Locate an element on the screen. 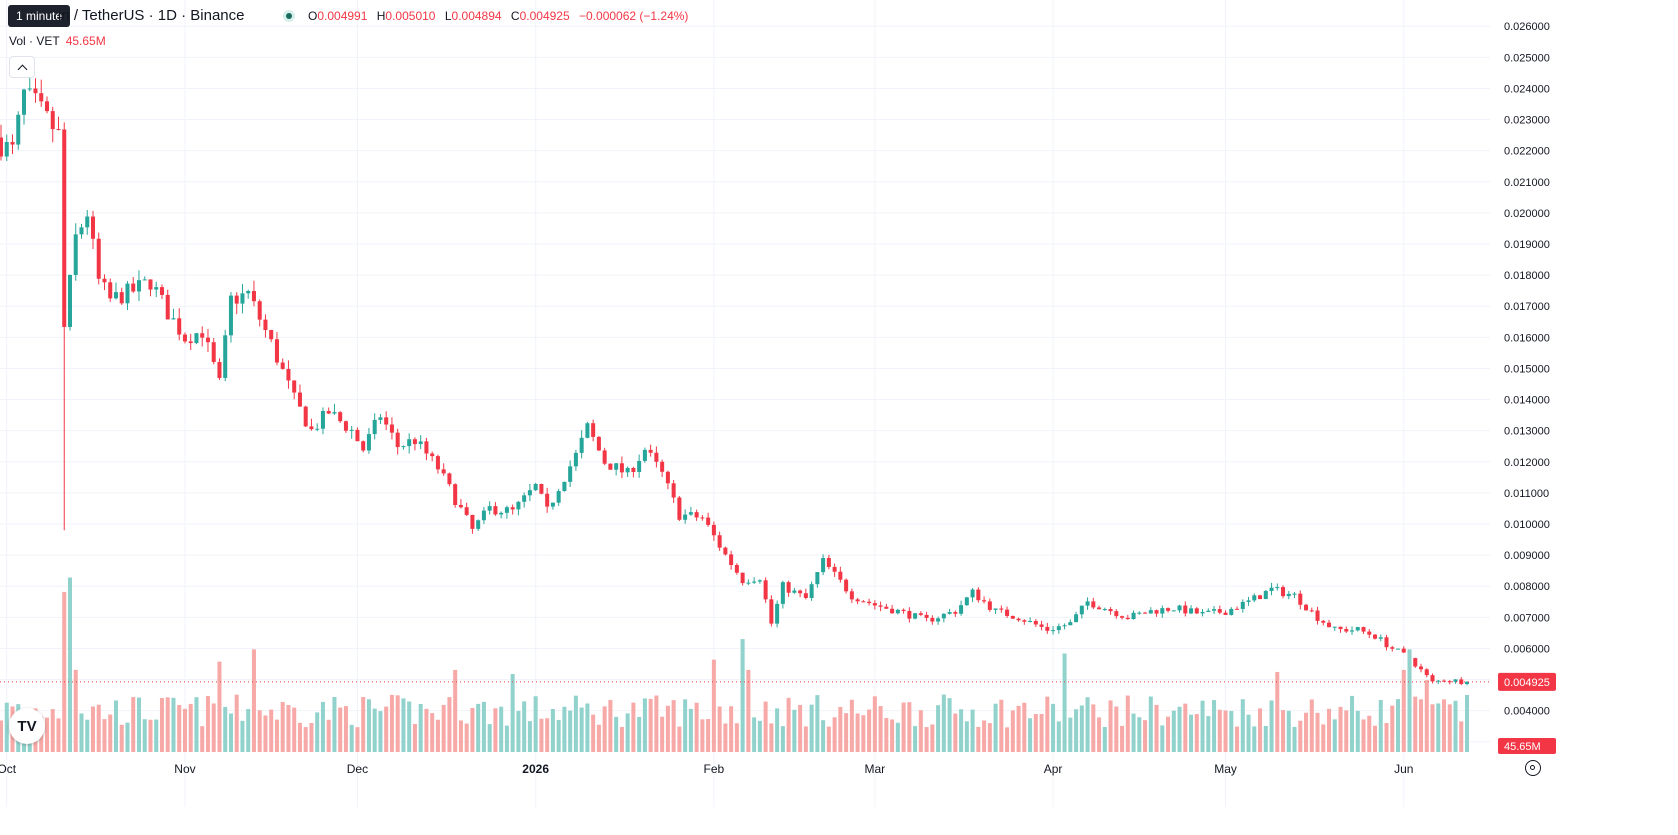  y-tick-label: 0.021000 is located at coordinates (1527, 183).